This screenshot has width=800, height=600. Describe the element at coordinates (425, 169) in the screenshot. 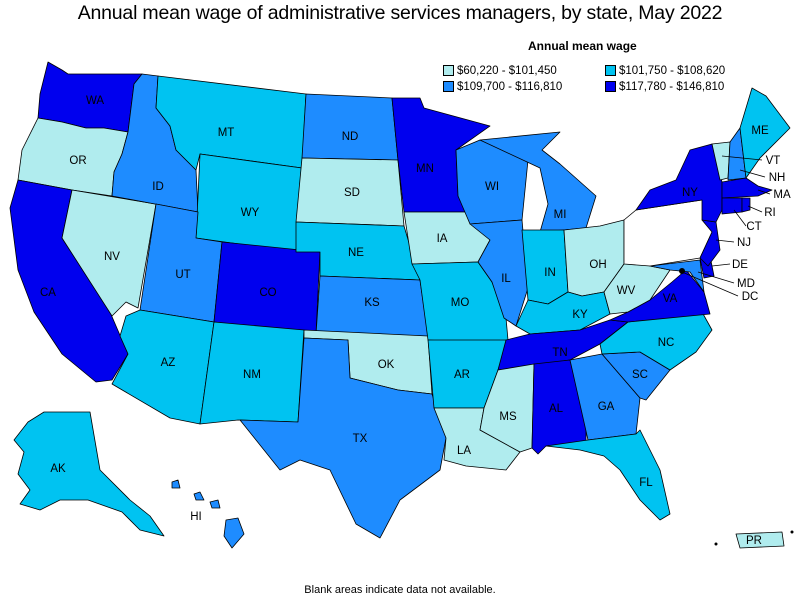

I see `label-mn: MN` at that location.